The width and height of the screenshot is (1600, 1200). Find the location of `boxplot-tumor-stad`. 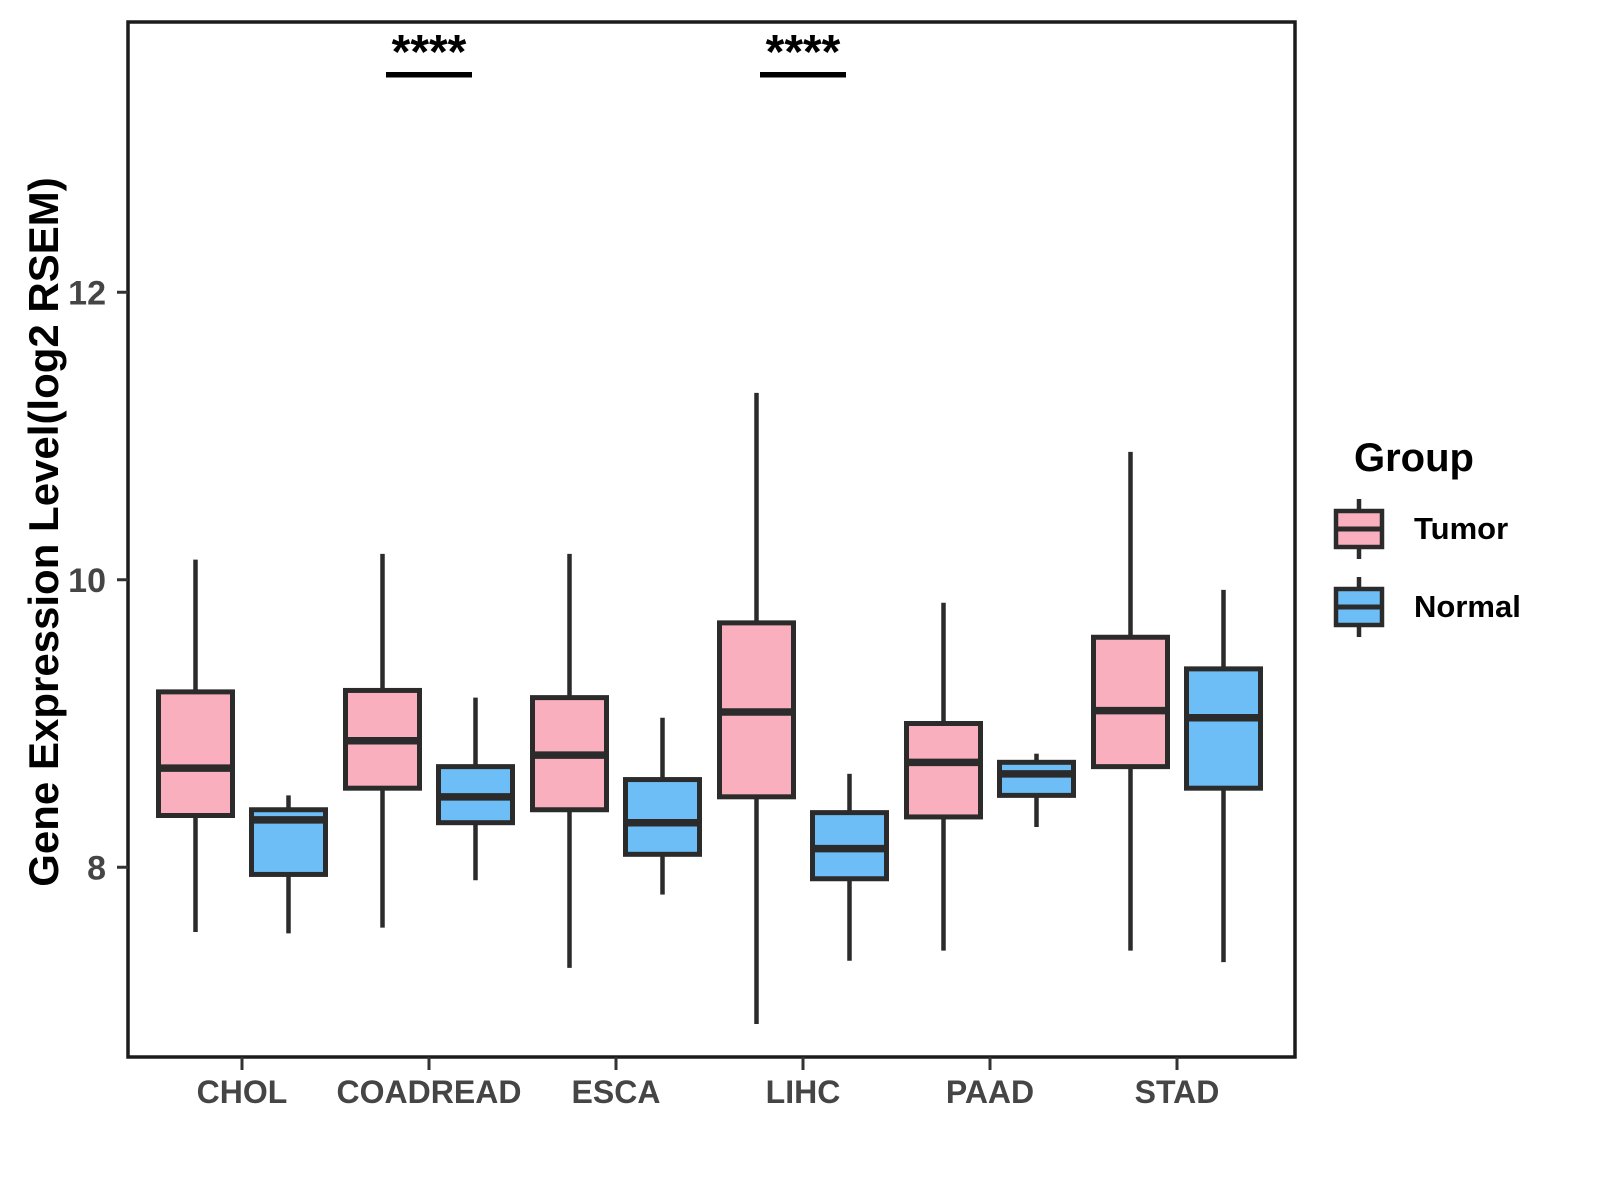

boxplot-tumor-stad is located at coordinates (1130, 701).